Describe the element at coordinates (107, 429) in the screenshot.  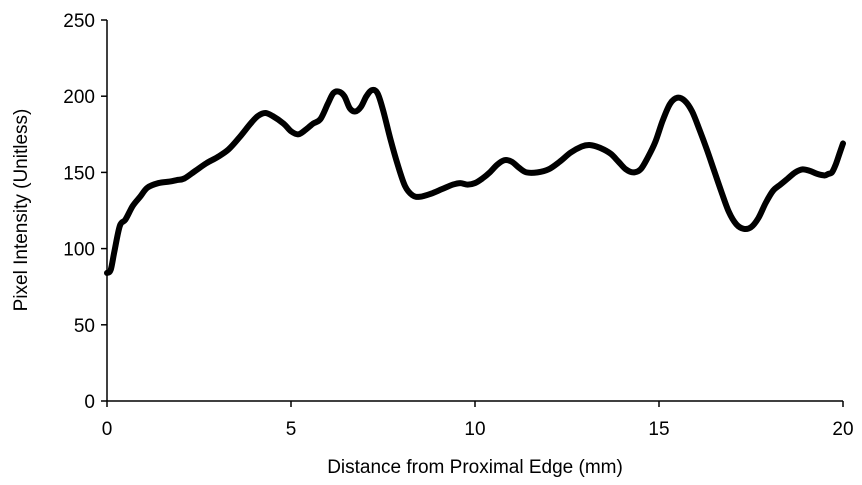
I see `x-tick-label: 0` at that location.